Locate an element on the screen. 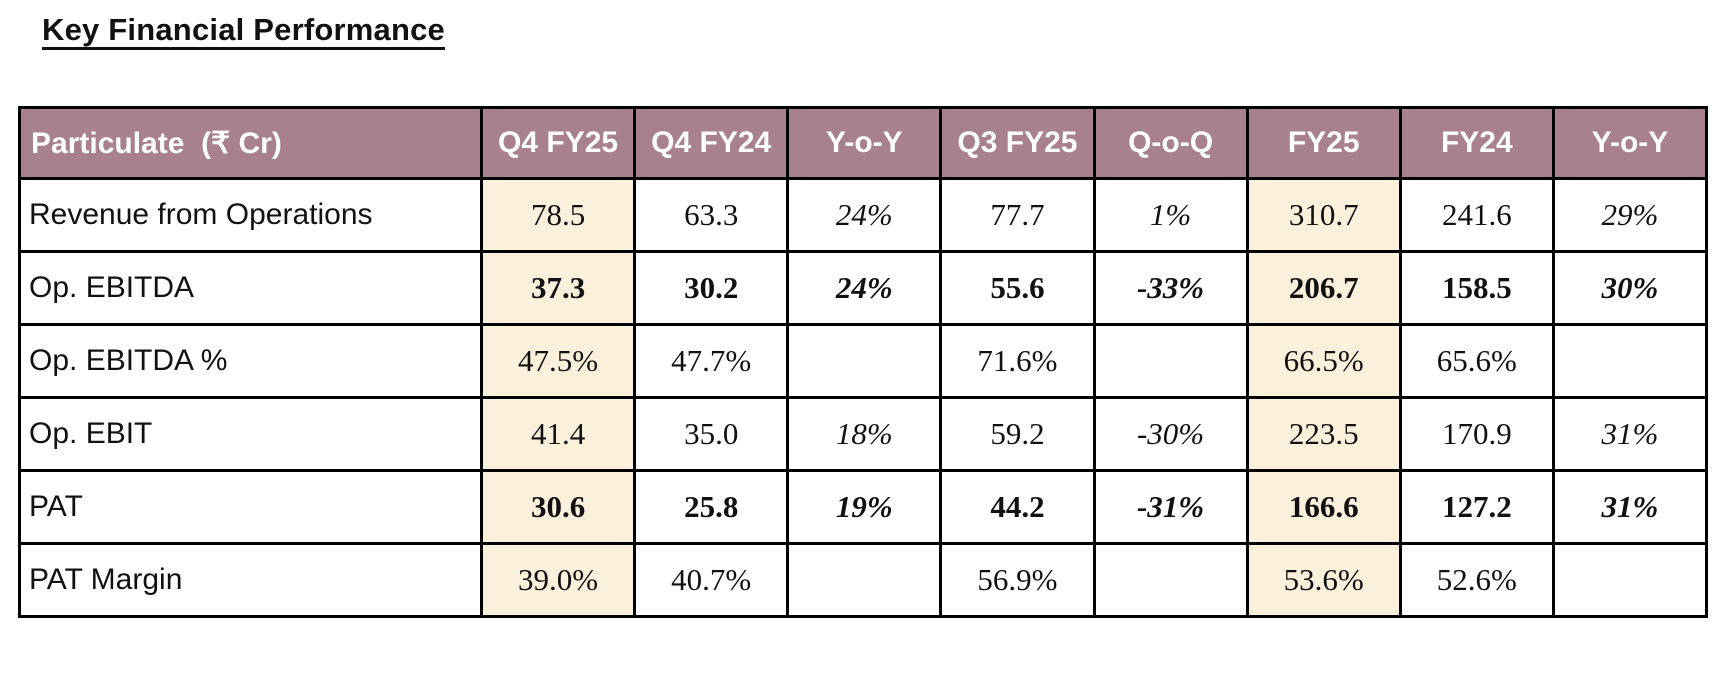 This screenshot has width=1734, height=674. header-cell: FY25 is located at coordinates (1323, 143).